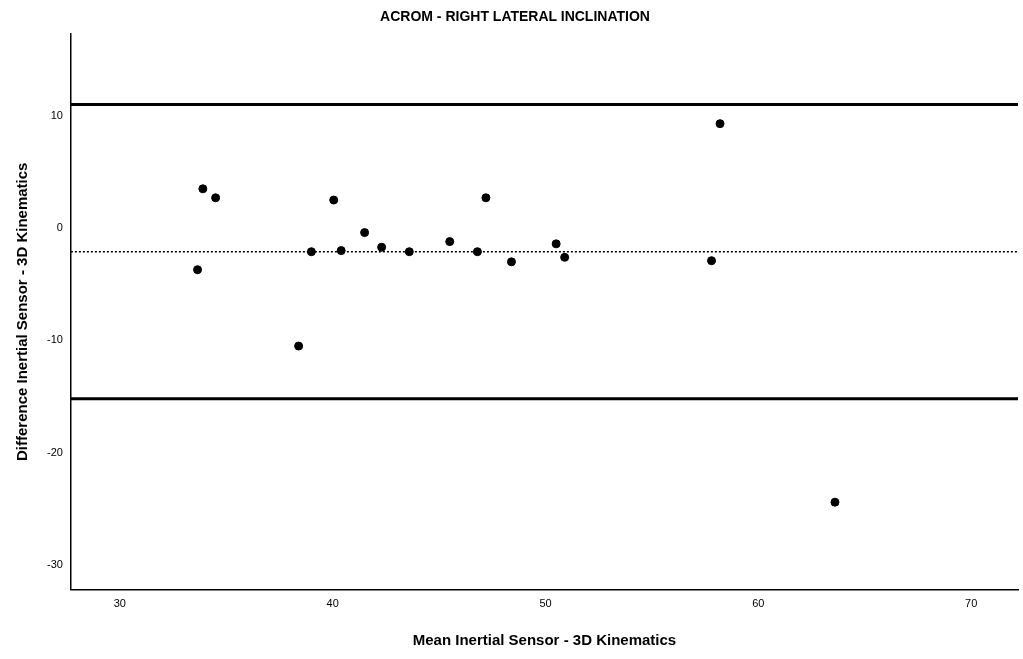  What do you see at coordinates (54, 451) in the screenshot?
I see `y-tick-label: -20` at bounding box center [54, 451].